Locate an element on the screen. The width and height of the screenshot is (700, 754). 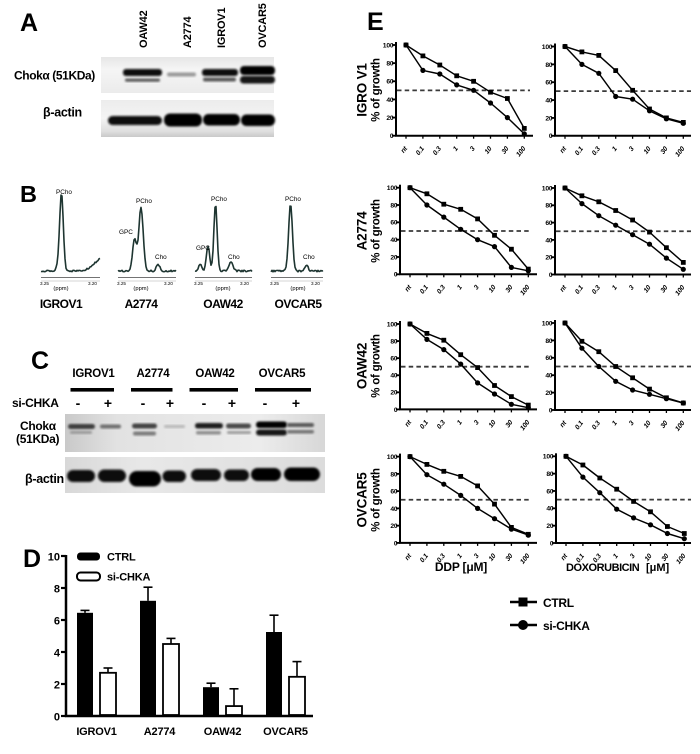
svg-text: IGROV1 is located at coordinates (61, 304).